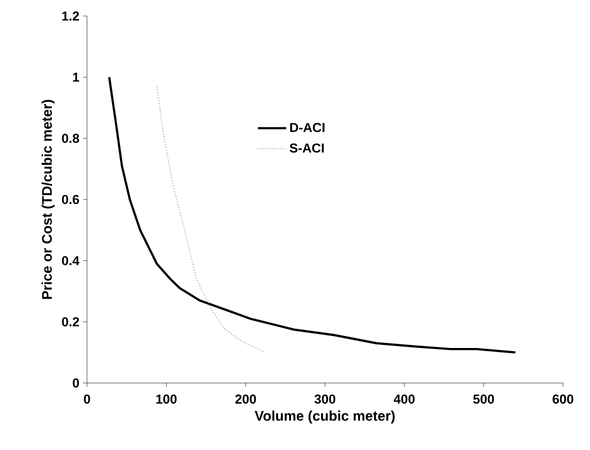  What do you see at coordinates (211, 219) in the screenshot?
I see `line-series` at bounding box center [211, 219].